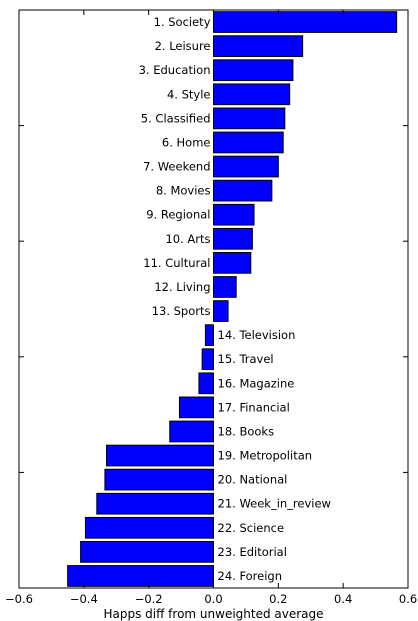 The width and height of the screenshot is (418, 621). I want to click on bar-label-13: 13. Sports, so click(181, 311).